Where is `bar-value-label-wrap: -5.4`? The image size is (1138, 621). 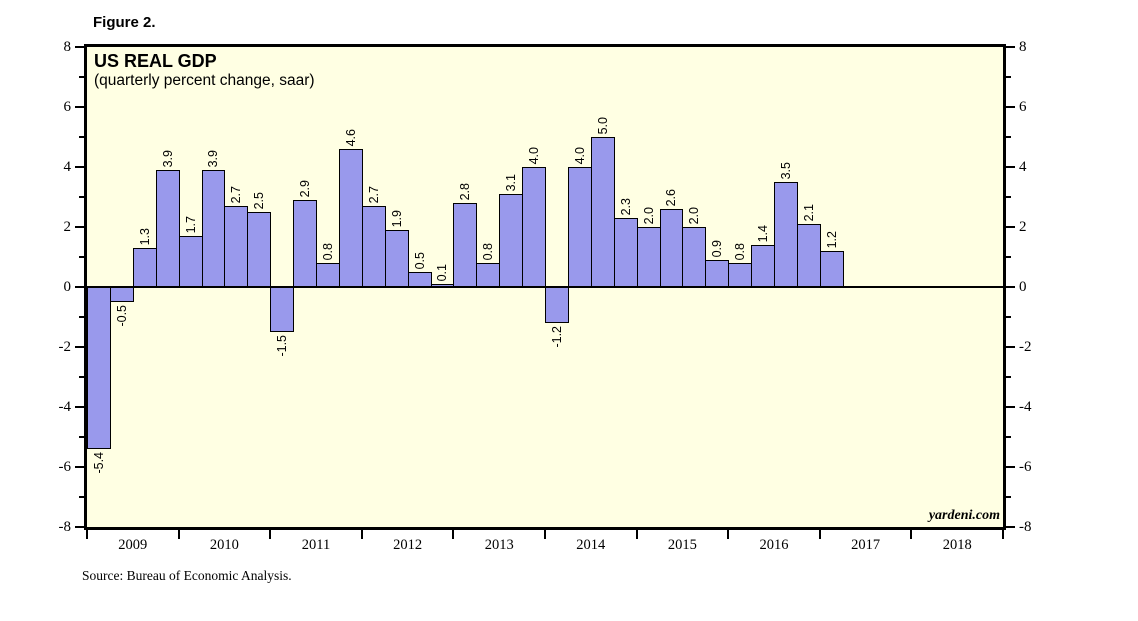 bar-value-label-wrap: -5.4 is located at coordinates (99, 463).